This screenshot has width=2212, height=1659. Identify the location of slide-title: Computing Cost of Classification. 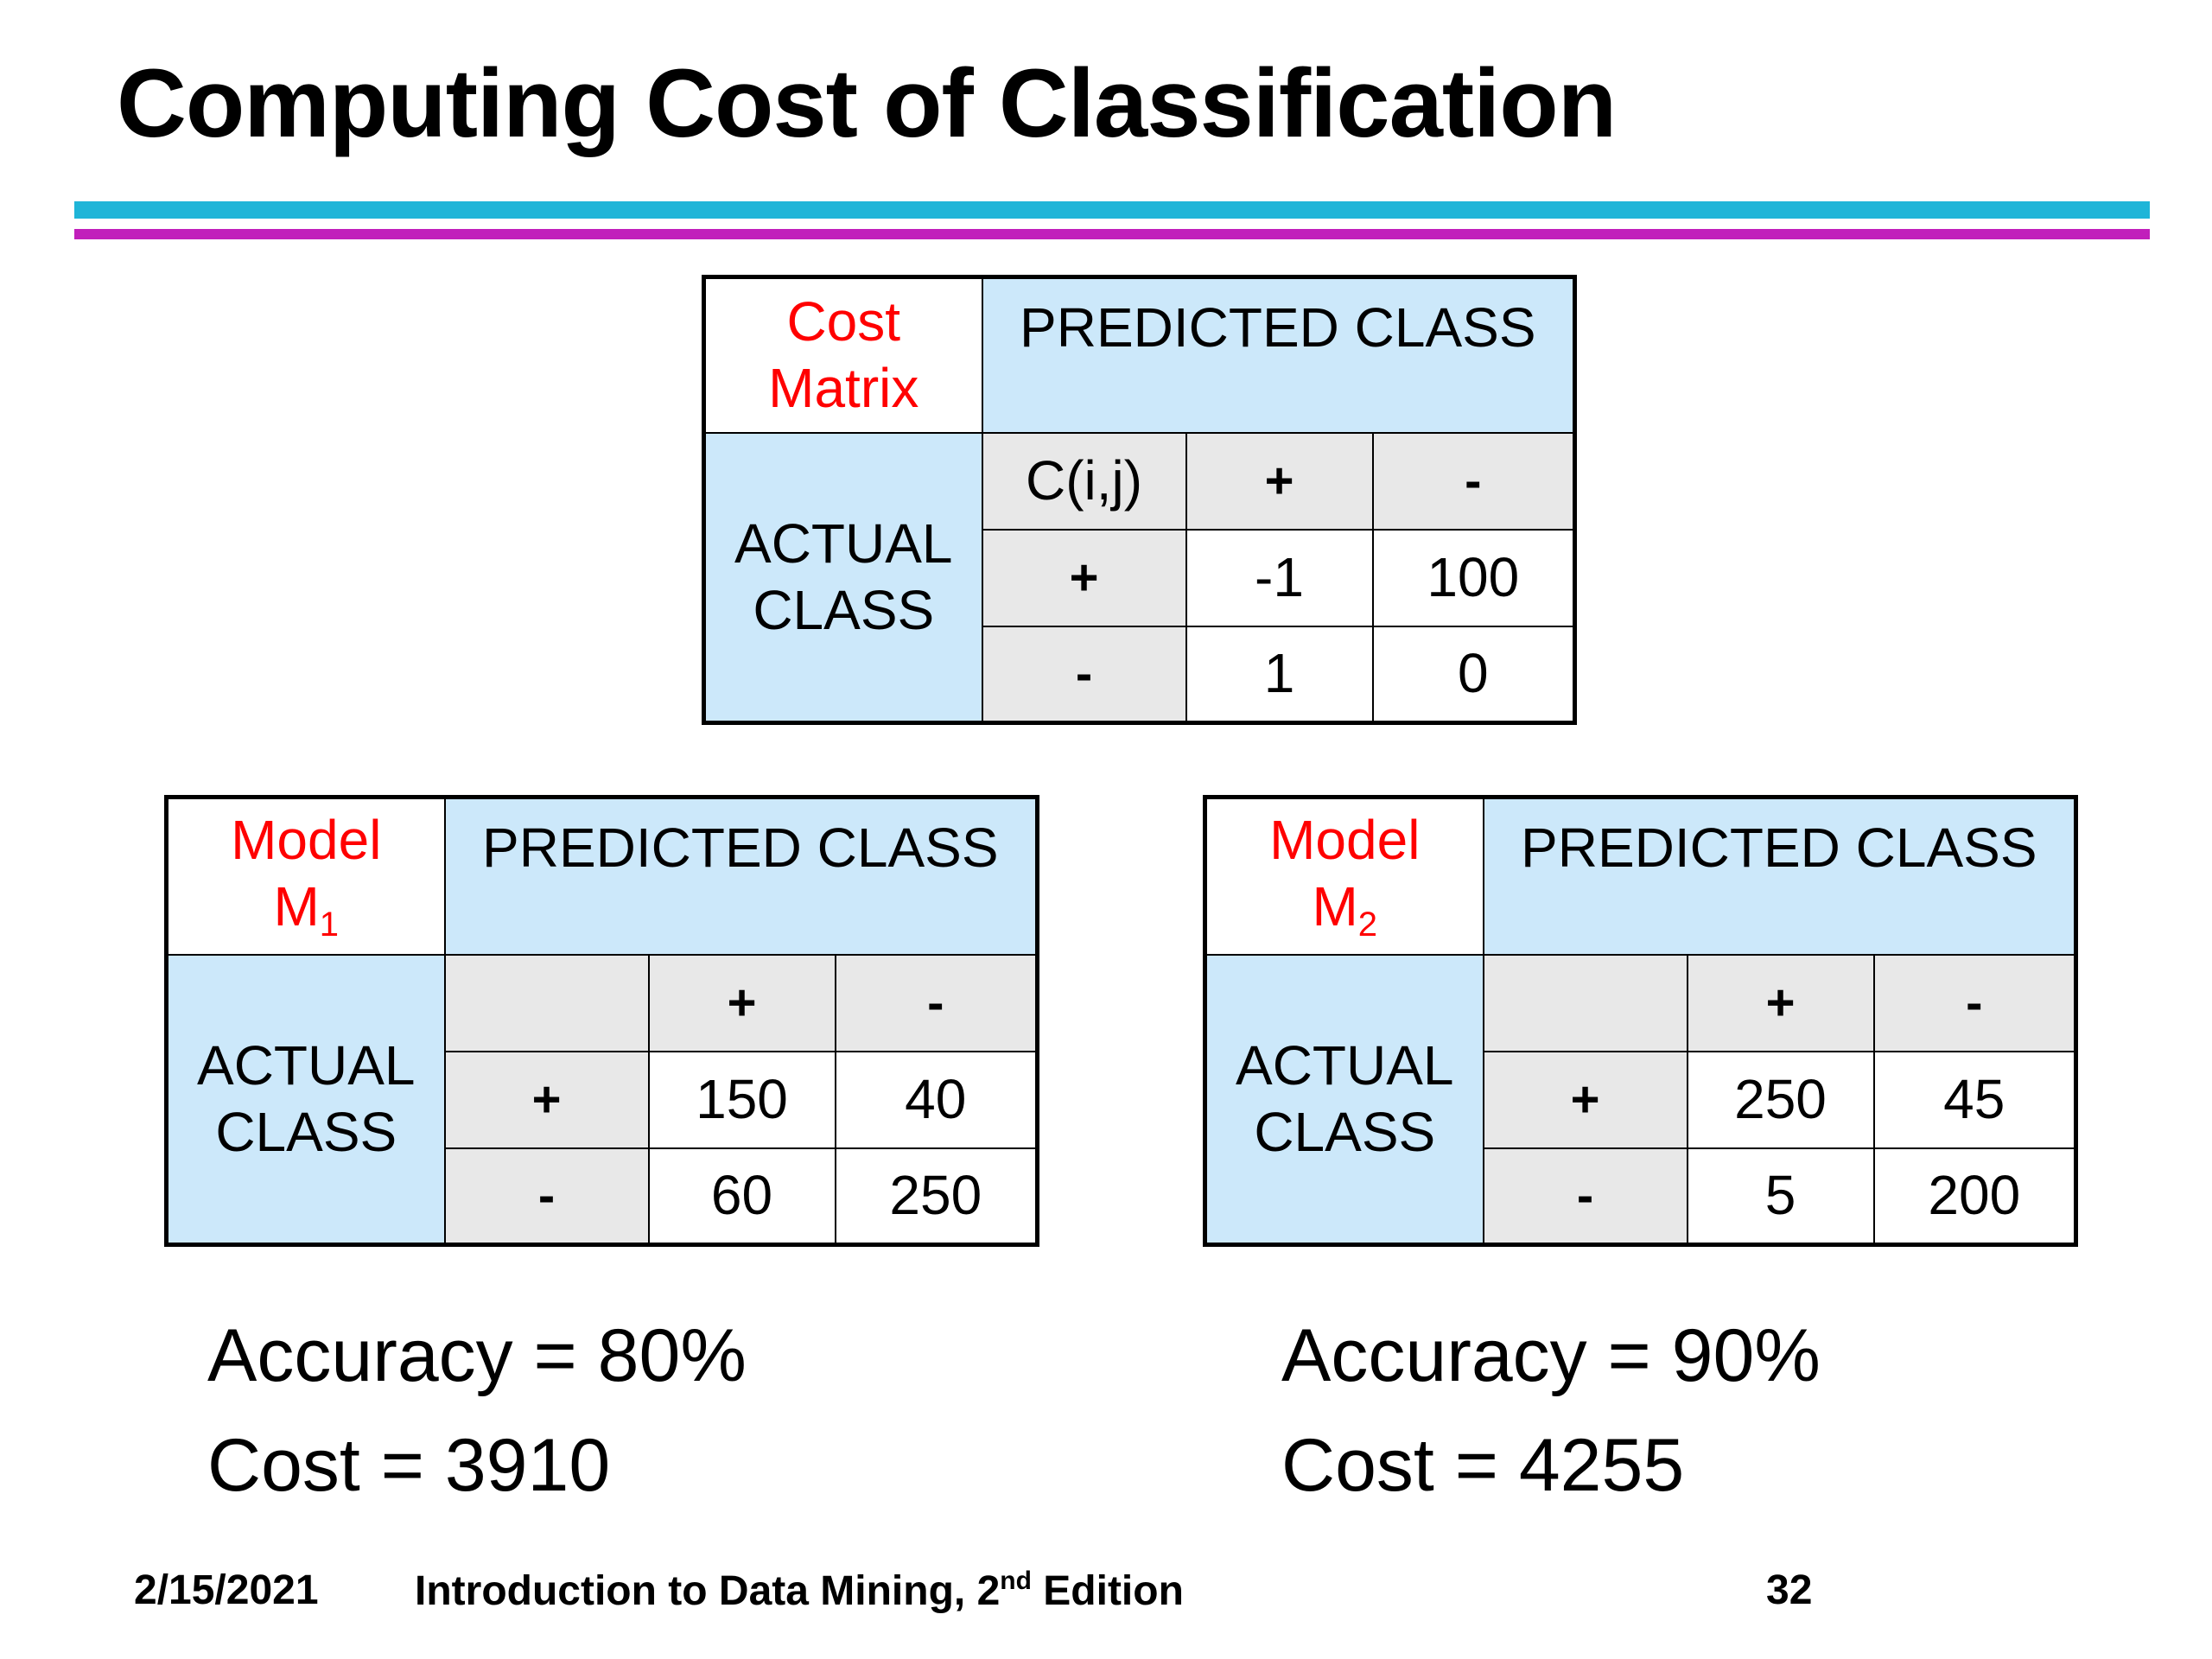
(867, 103).